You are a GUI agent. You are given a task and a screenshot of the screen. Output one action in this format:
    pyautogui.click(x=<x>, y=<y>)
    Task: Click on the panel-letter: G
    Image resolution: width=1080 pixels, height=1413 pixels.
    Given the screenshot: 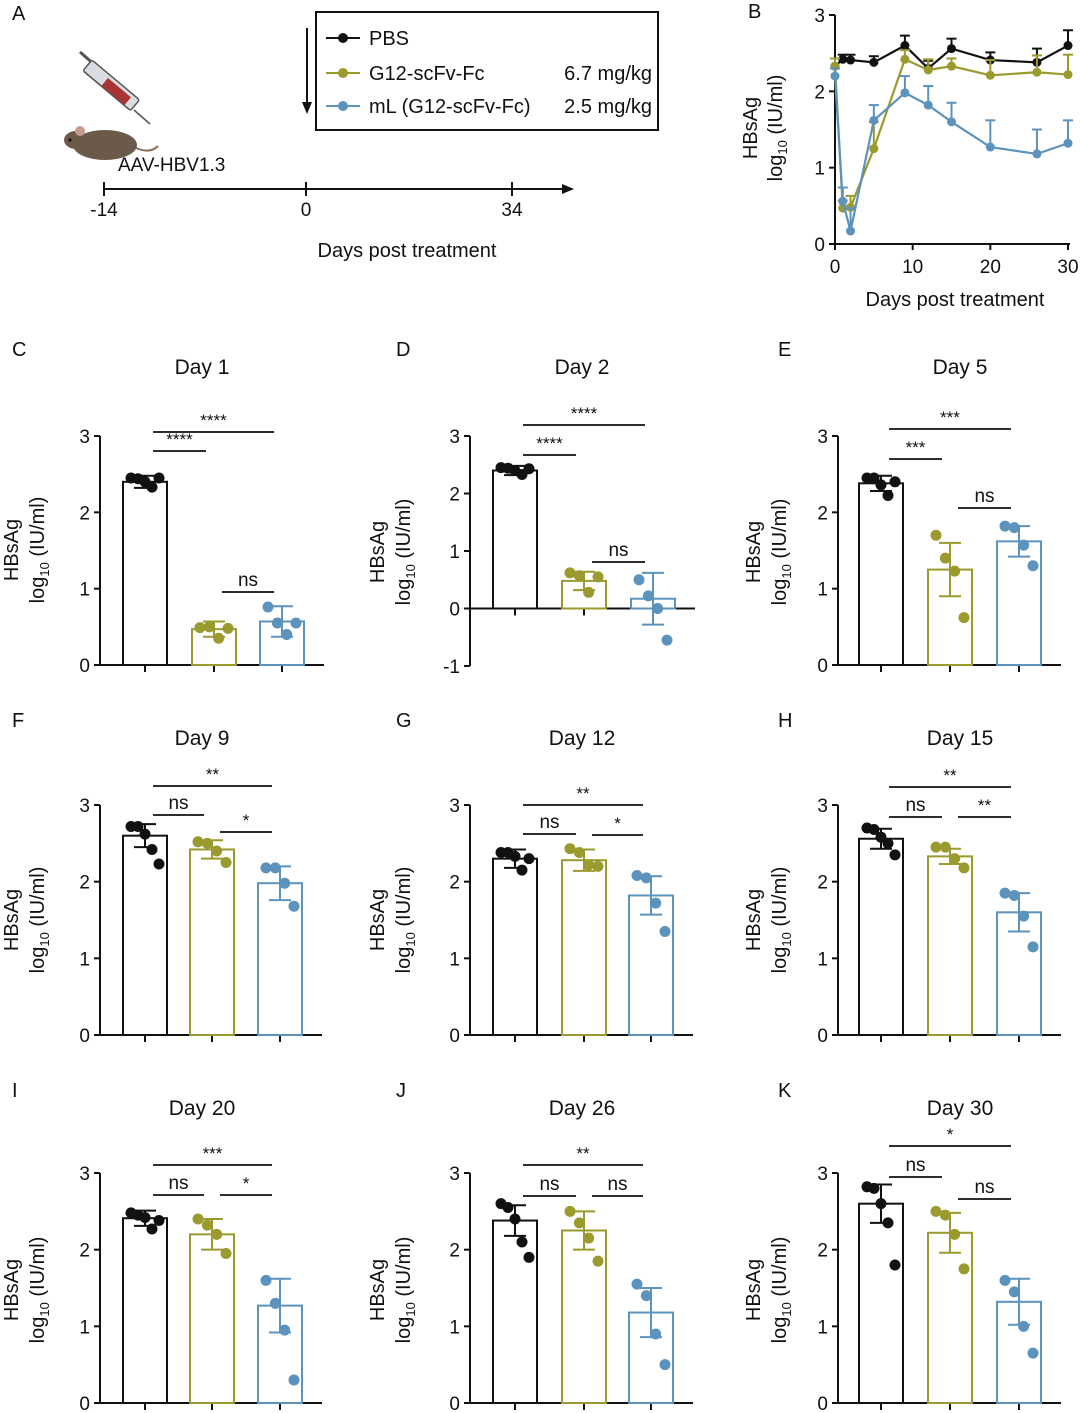 What is the action you would take?
    pyautogui.click(x=404, y=721)
    